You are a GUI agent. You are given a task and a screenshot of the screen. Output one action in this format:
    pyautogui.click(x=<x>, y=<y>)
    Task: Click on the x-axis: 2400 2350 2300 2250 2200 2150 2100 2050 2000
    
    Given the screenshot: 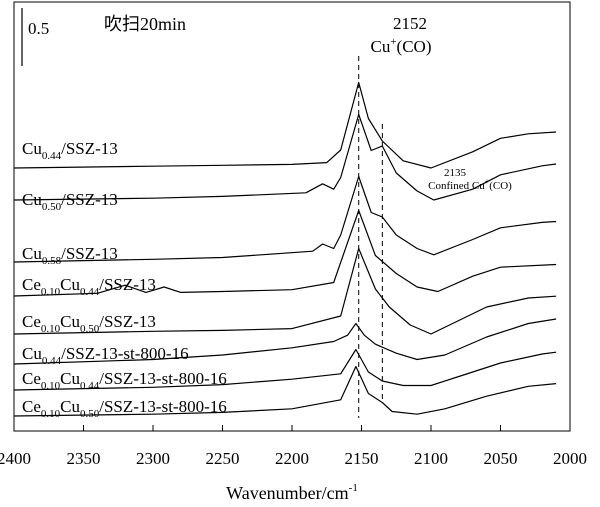 What is the action you would take?
    pyautogui.click(x=293, y=446)
    